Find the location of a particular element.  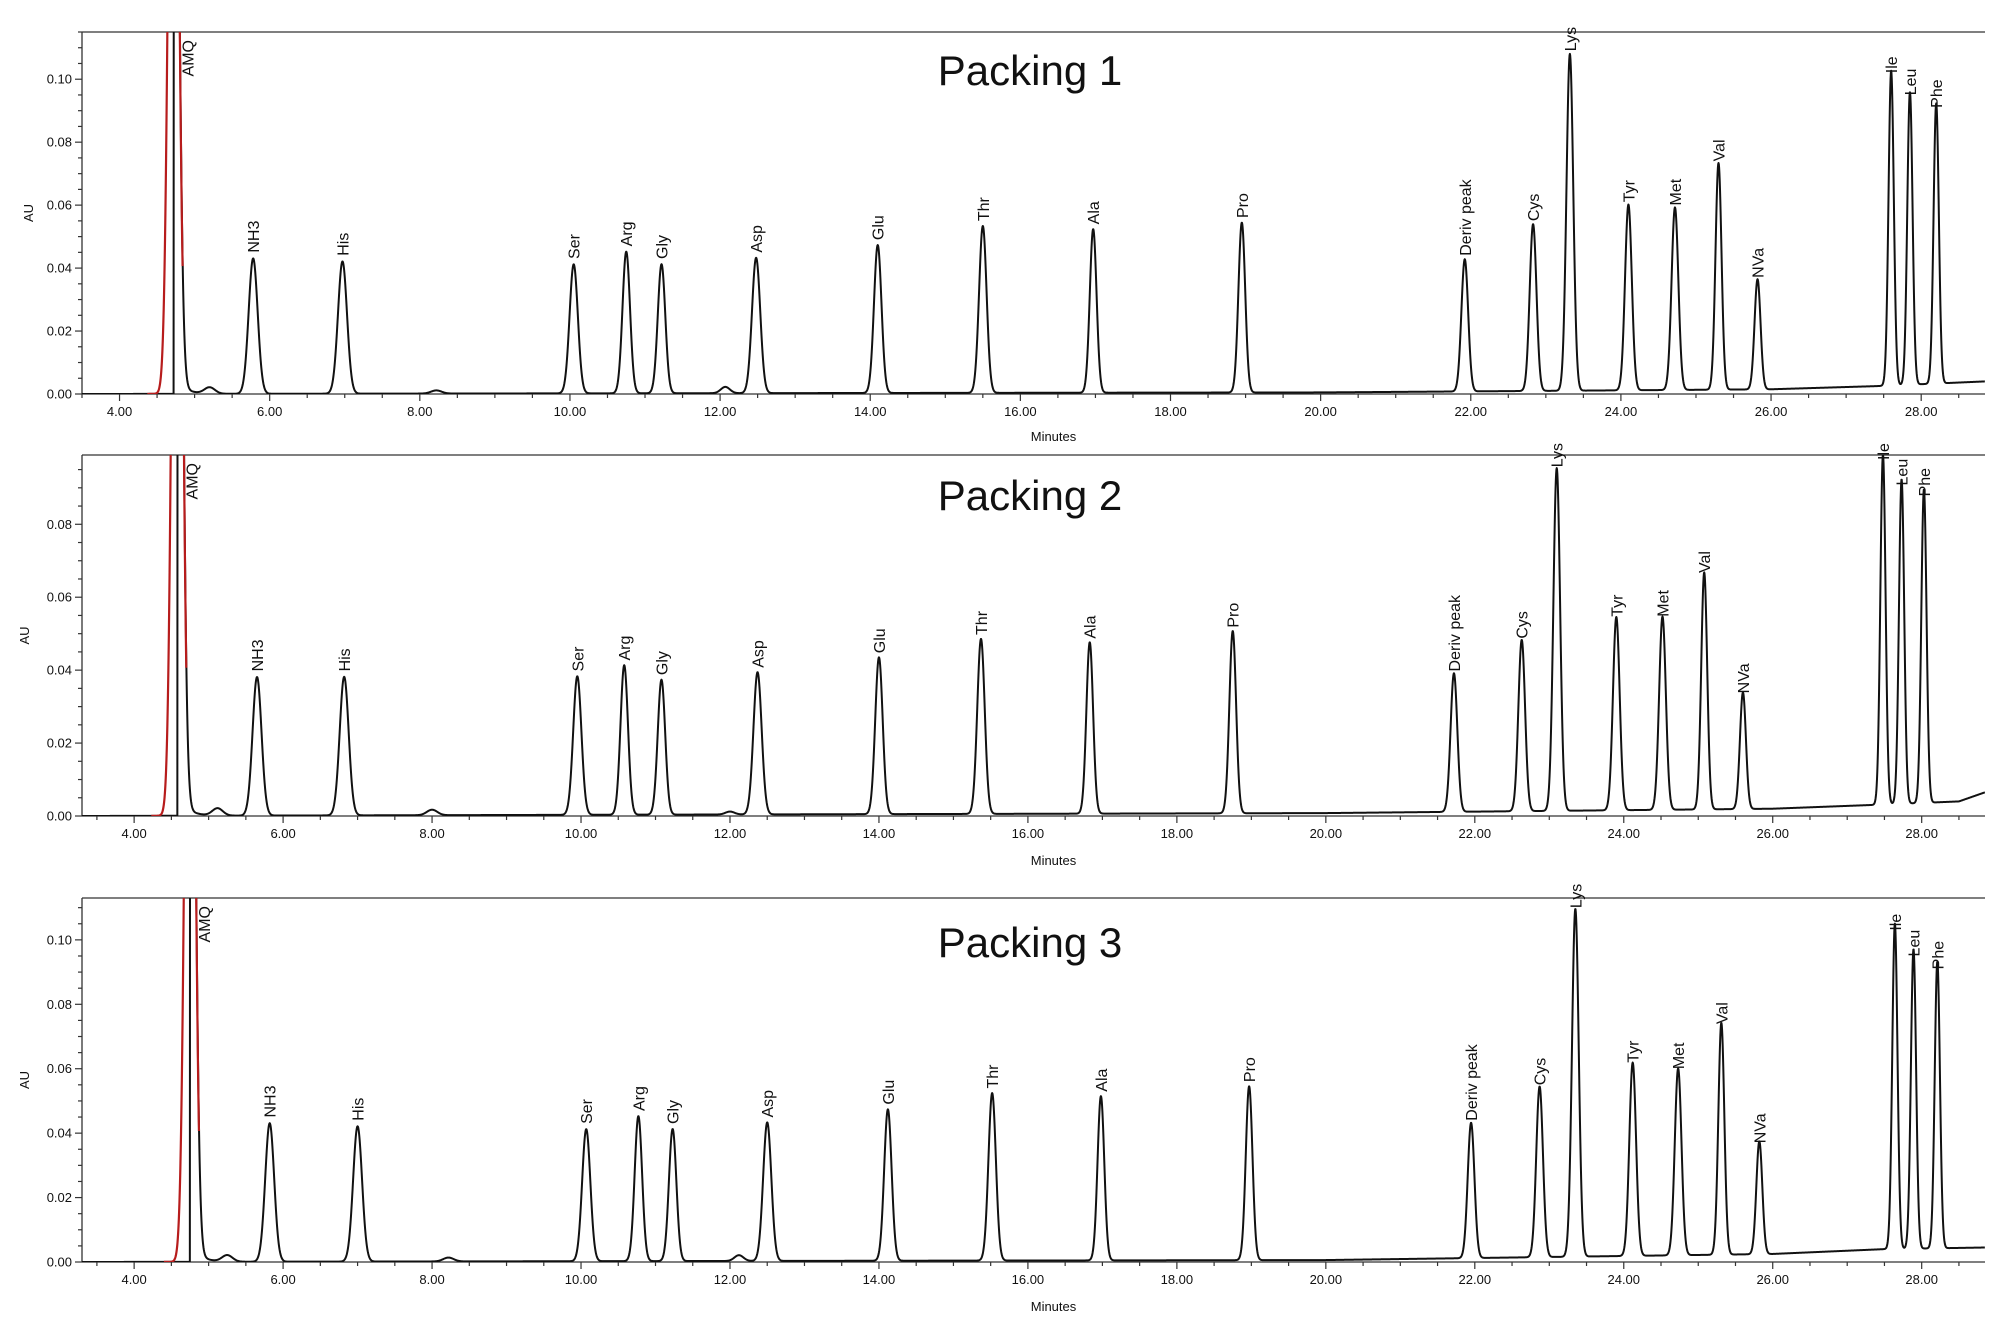

peak-label: Phe is located at coordinates (1938, 955).